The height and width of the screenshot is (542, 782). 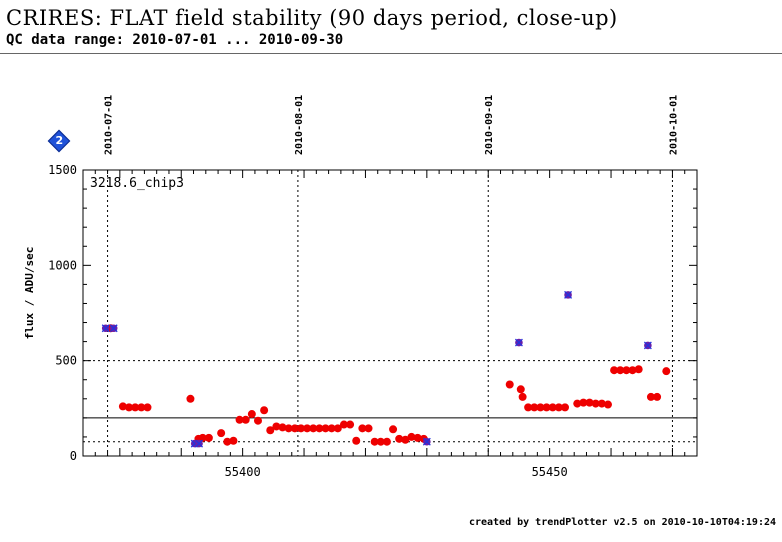 What do you see at coordinates (550, 472) in the screenshot?
I see `x-tick-label: 55450` at bounding box center [550, 472].